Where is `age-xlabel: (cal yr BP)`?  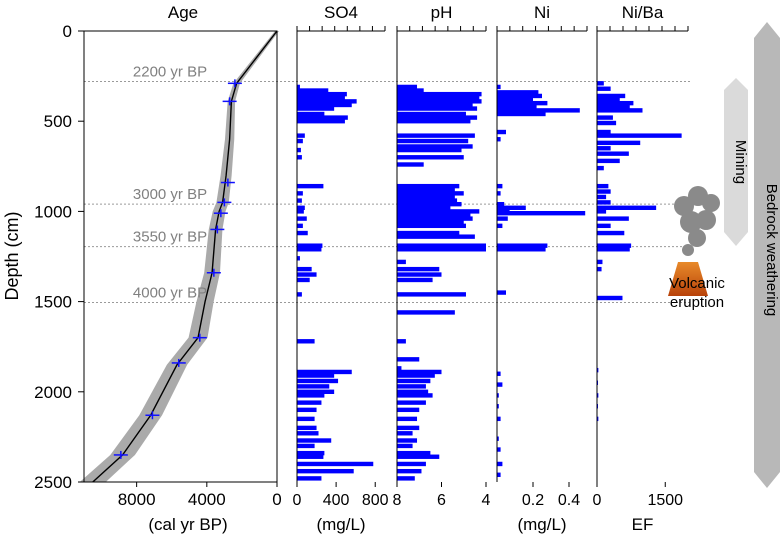 age-xlabel: (cal yr BP) is located at coordinates (187, 524).